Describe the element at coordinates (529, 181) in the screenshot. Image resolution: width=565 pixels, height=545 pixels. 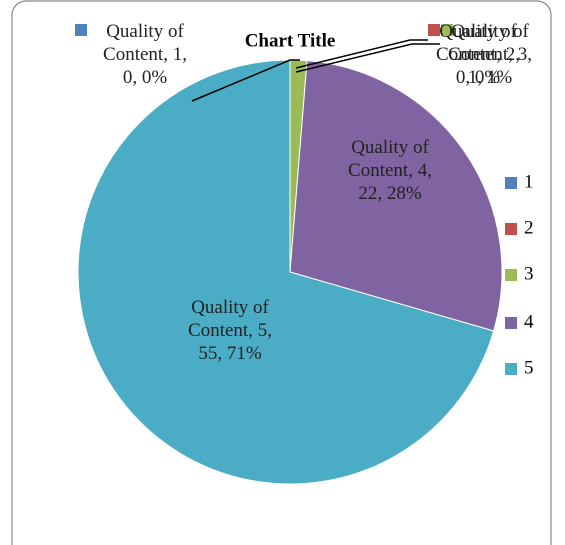
I see `legend-label: 1` at that location.